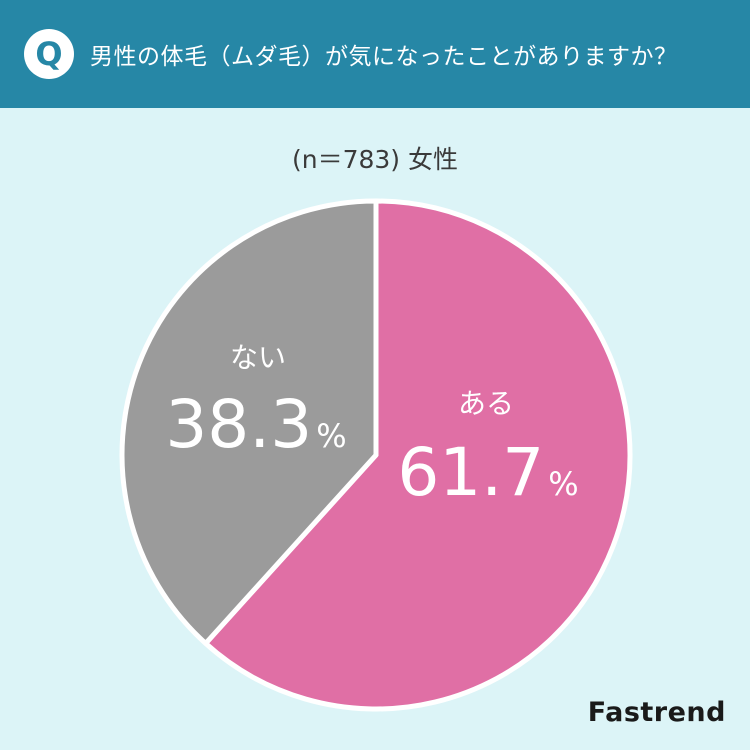  What do you see at coordinates (656, 712) in the screenshot?
I see `brand-logo: Fastrend` at bounding box center [656, 712].